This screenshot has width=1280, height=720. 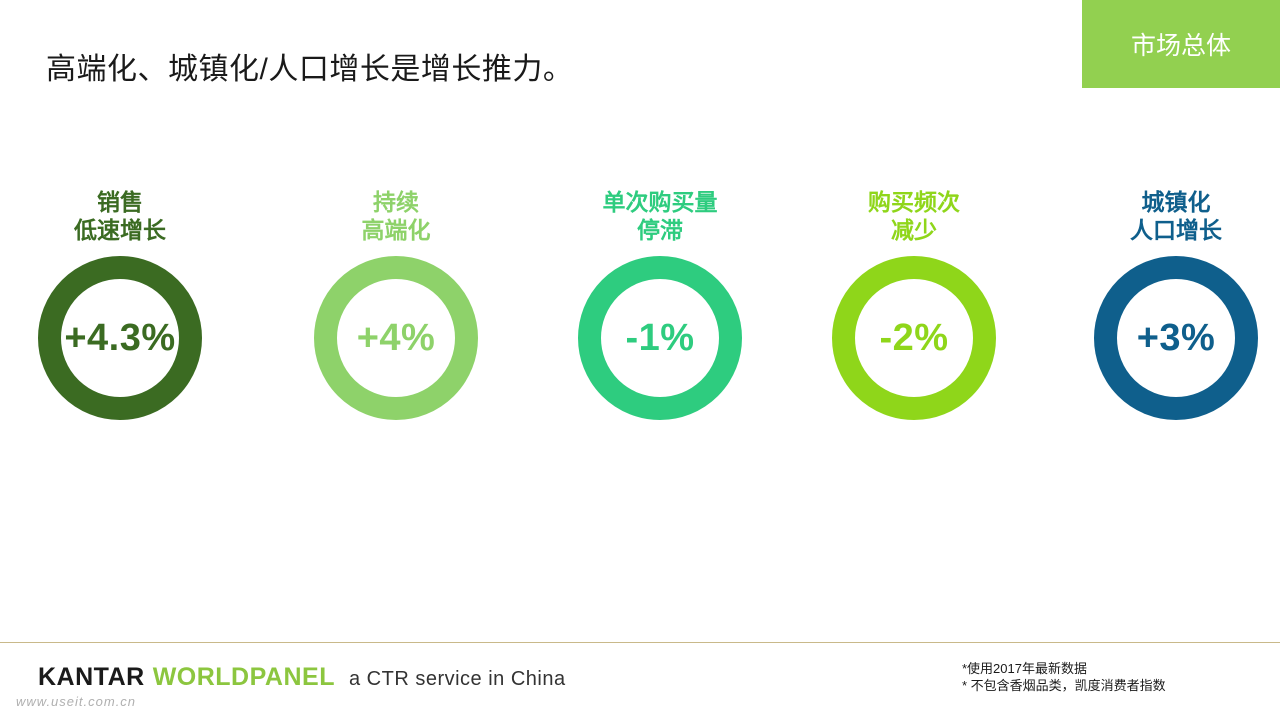 I want to click on metric-ring: -2%, so click(x=914, y=338).